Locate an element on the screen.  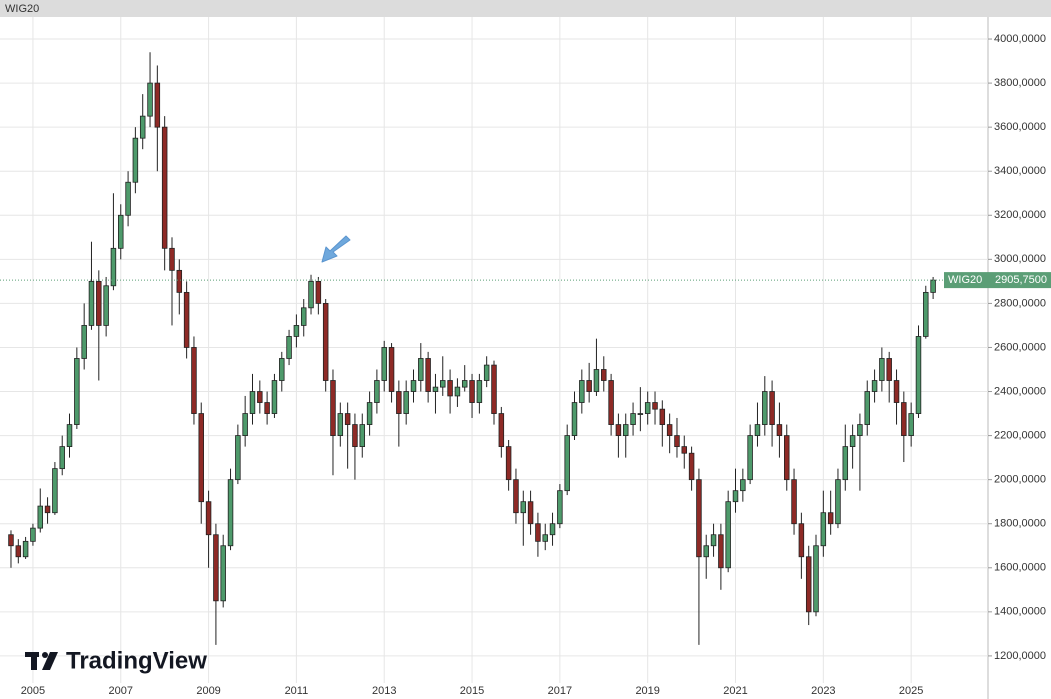
y-tick-label: 2400,0000 is located at coordinates (1020, 391).